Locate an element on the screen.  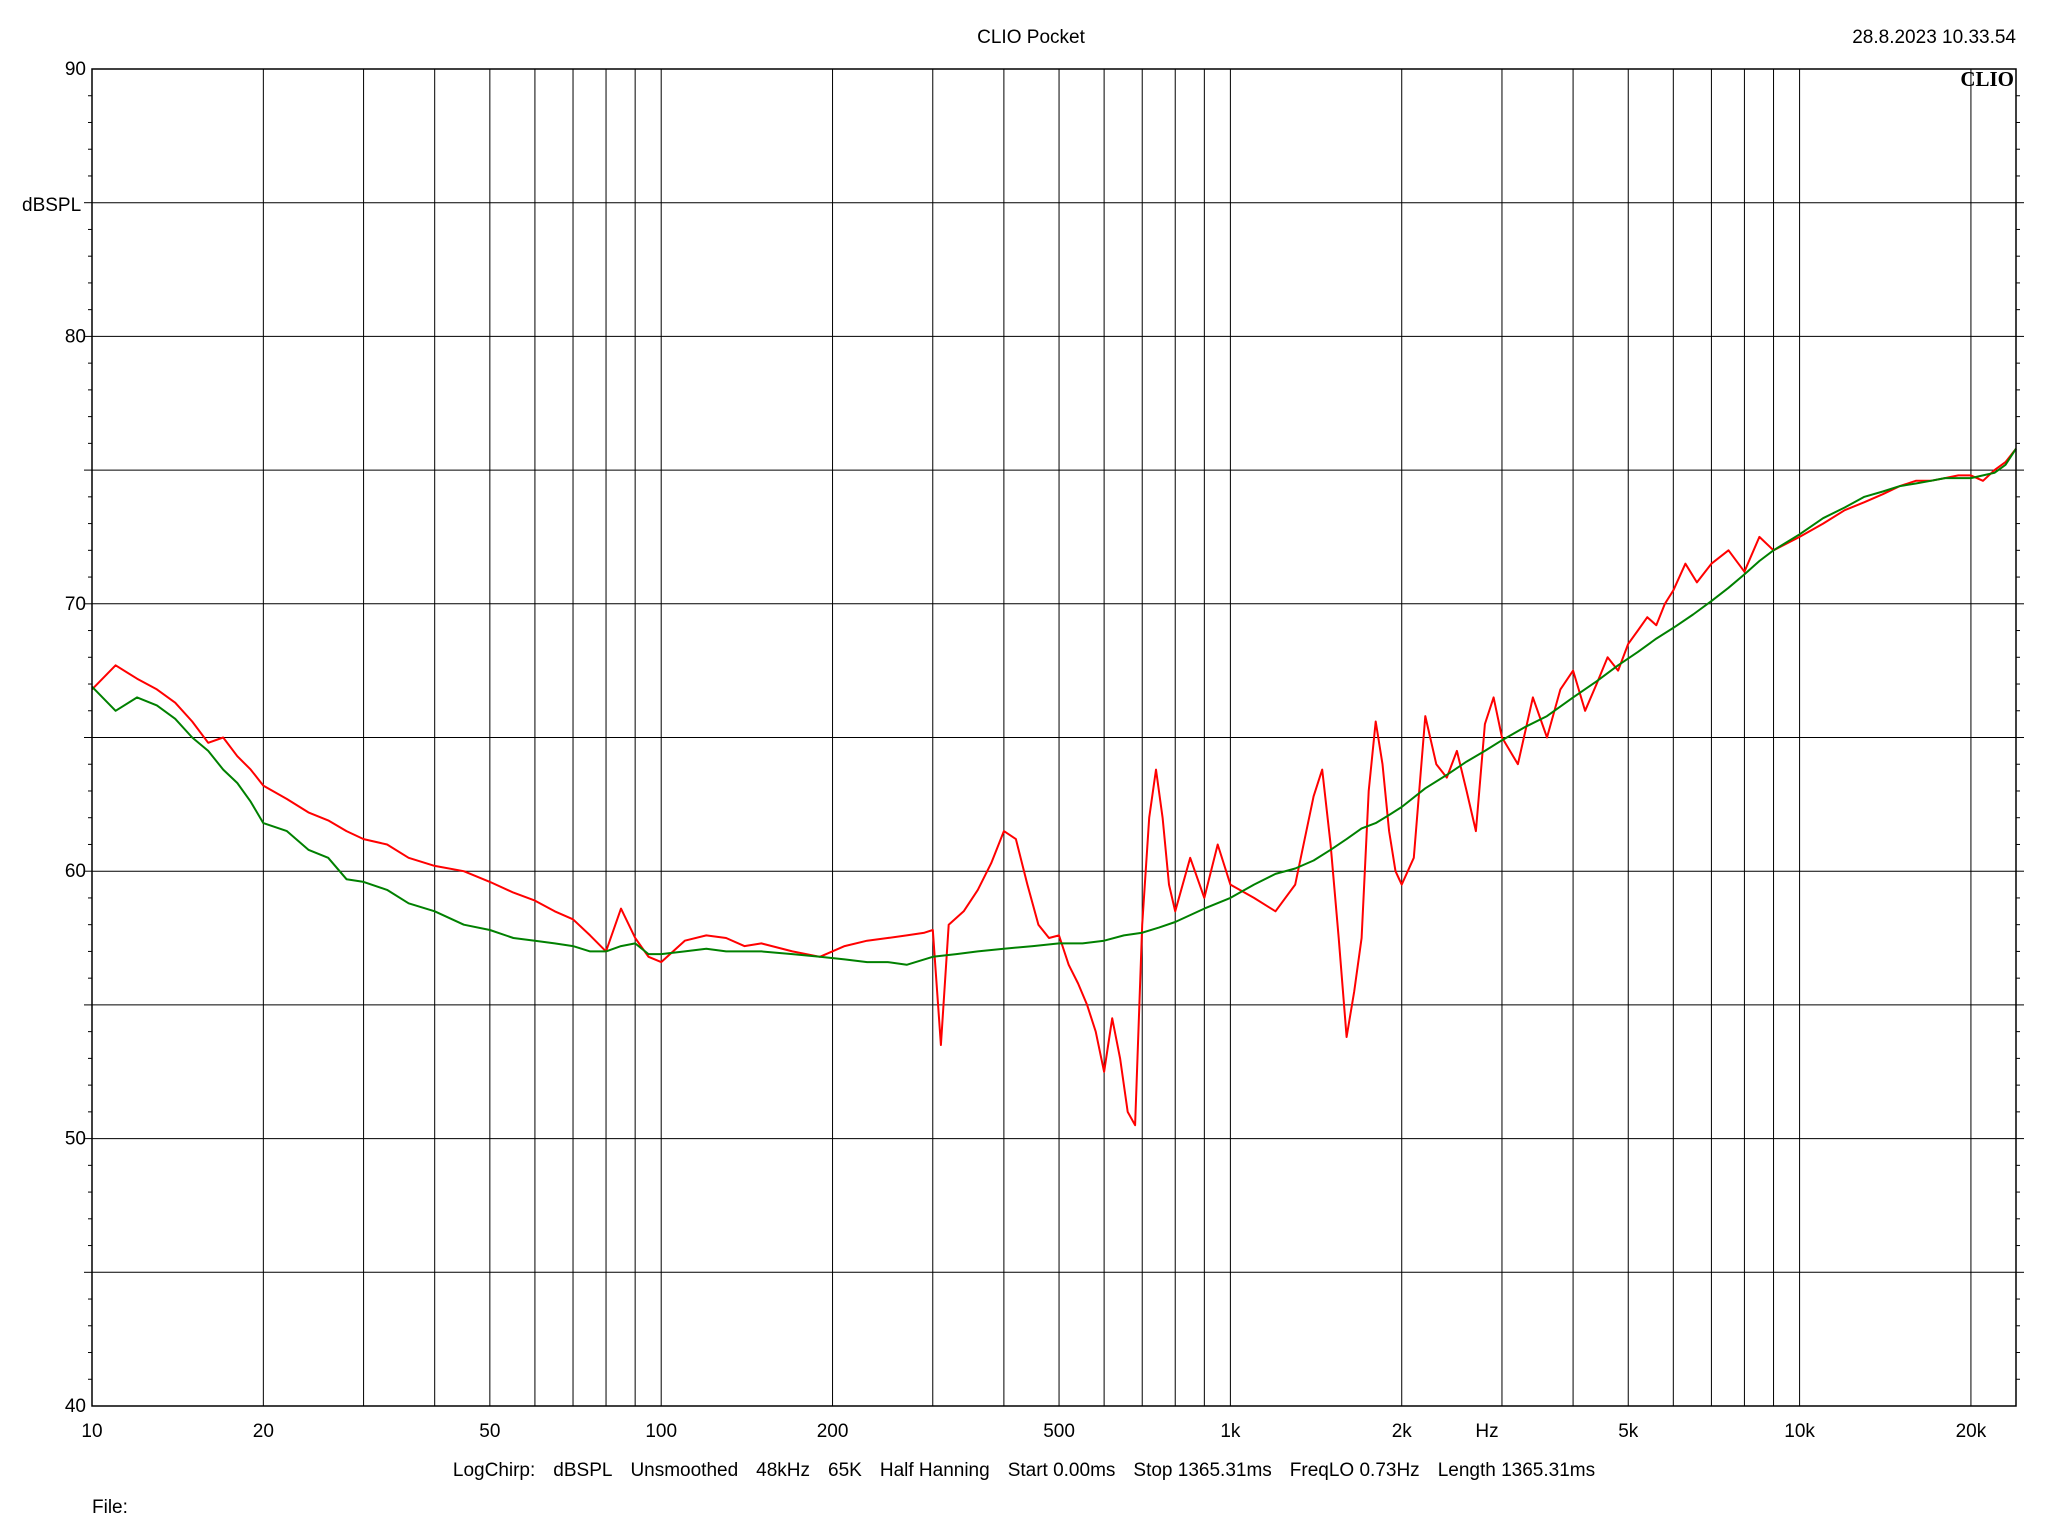
y-axis-label: dBSPL is located at coordinates (51, 205).